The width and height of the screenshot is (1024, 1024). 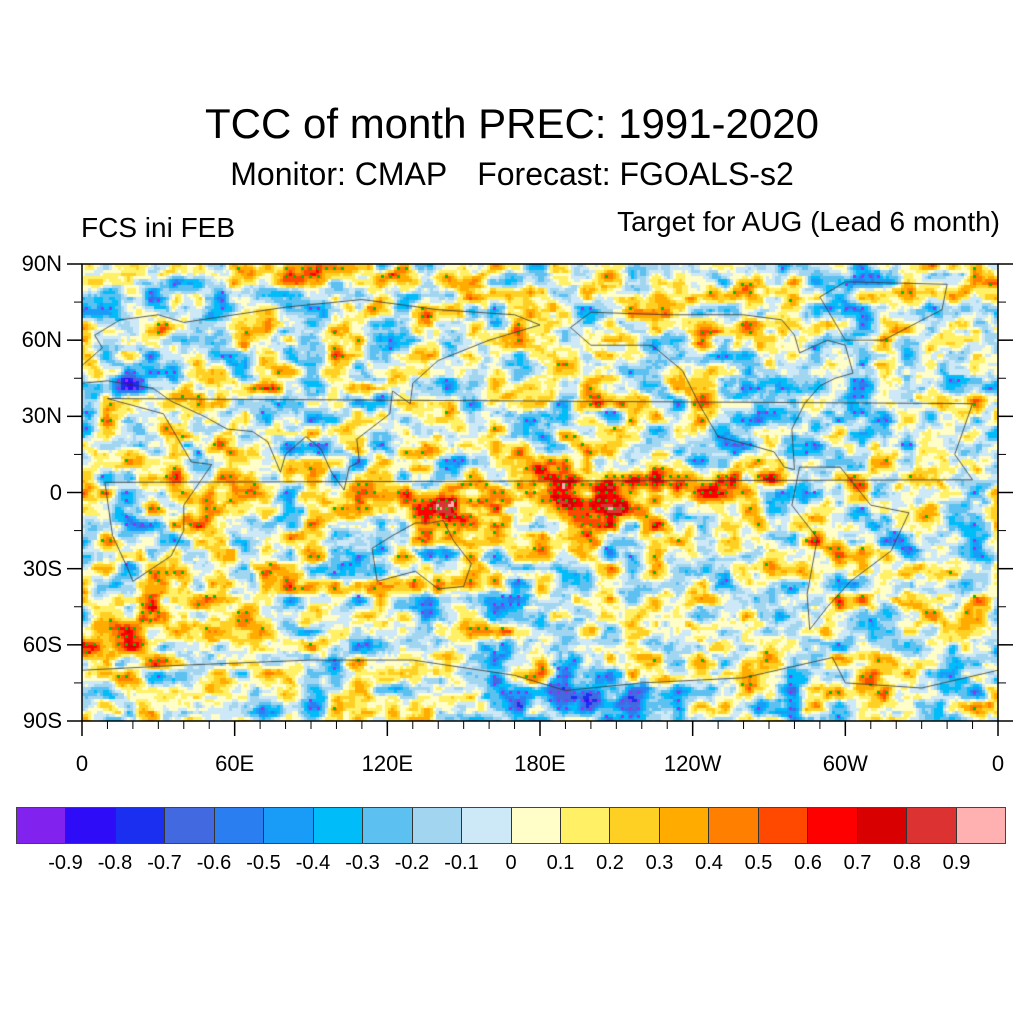 I want to click on colorbar-label: -0.9, so click(x=65, y=863).